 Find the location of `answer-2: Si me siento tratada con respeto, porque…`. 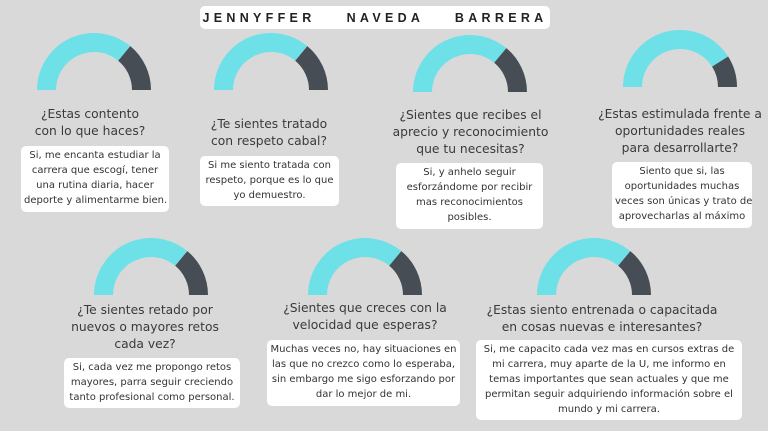

answer-2: Si me siento tratada con respeto, porque… is located at coordinates (269, 181).